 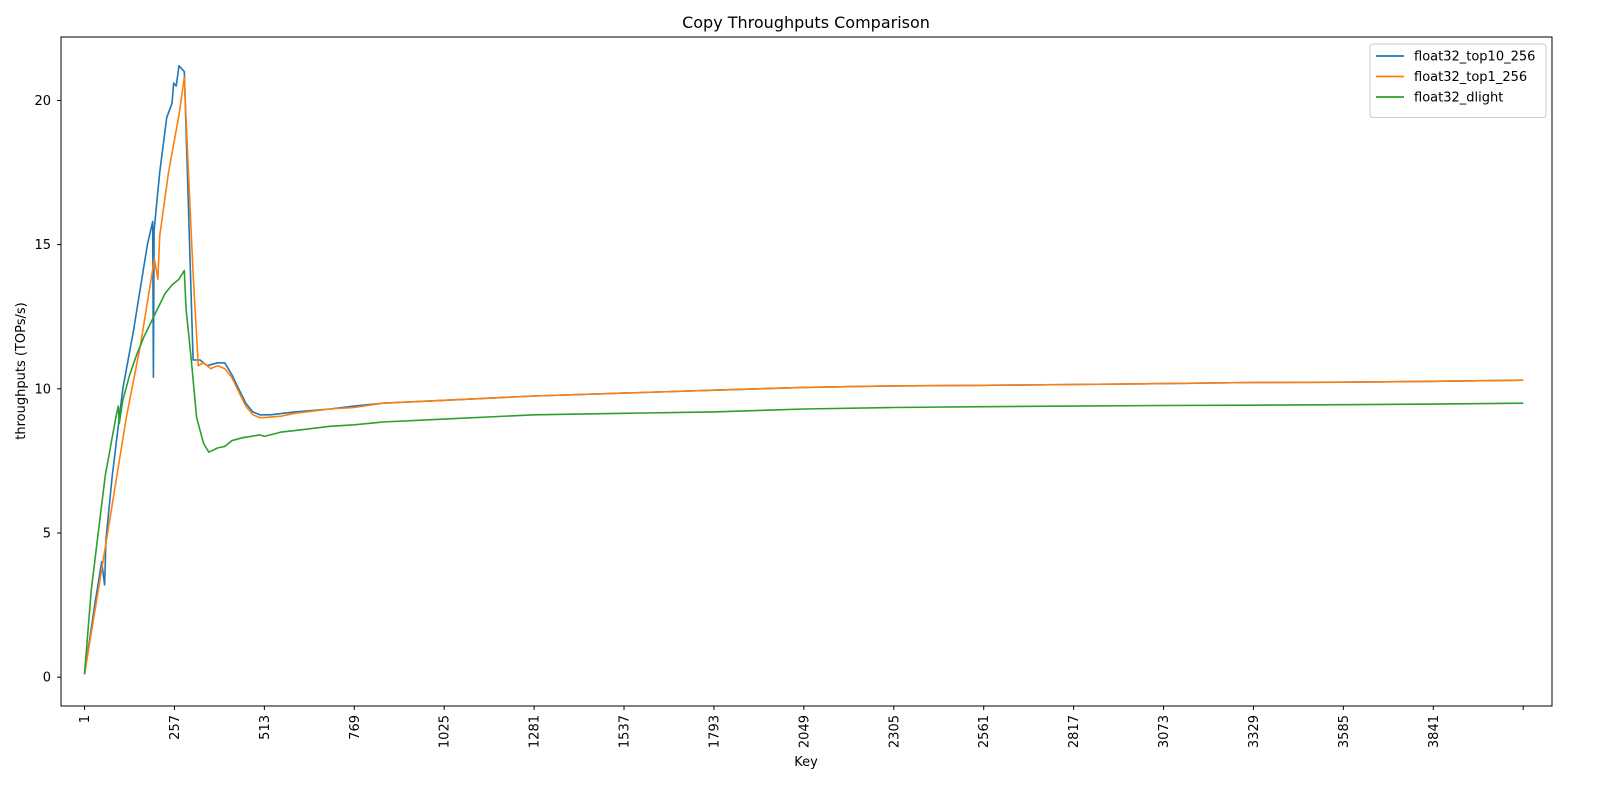 What do you see at coordinates (42, 101) in the screenshot?
I see `y-tick-label: 20` at bounding box center [42, 101].